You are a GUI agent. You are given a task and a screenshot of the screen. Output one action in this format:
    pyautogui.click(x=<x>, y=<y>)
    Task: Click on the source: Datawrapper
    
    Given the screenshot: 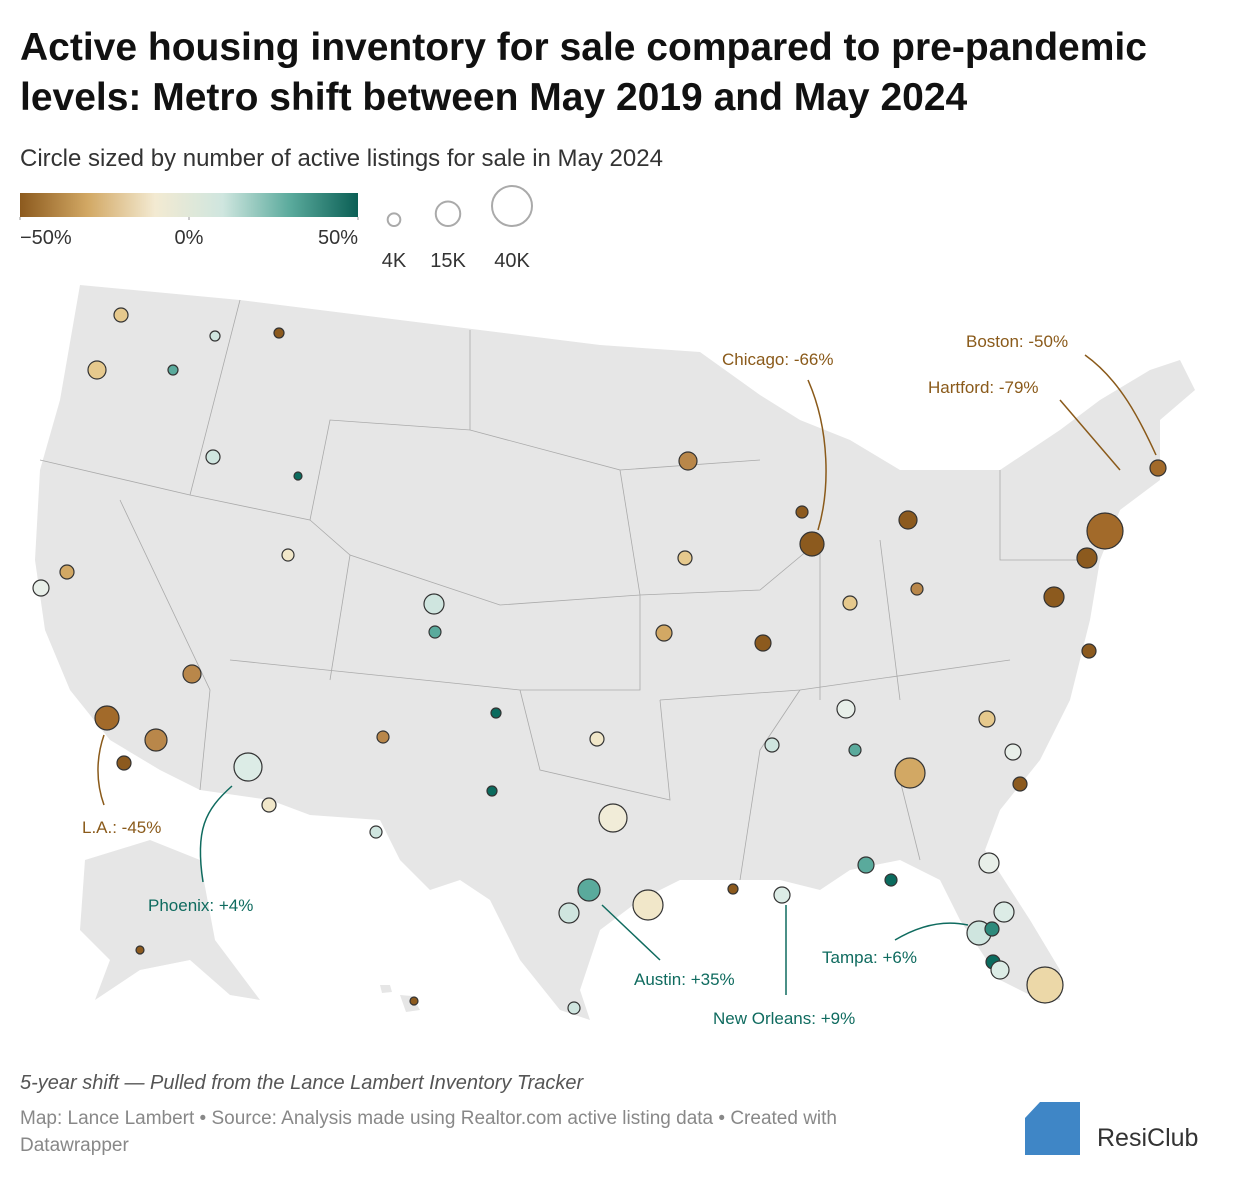 What is the action you would take?
    pyautogui.click(x=74, y=1145)
    